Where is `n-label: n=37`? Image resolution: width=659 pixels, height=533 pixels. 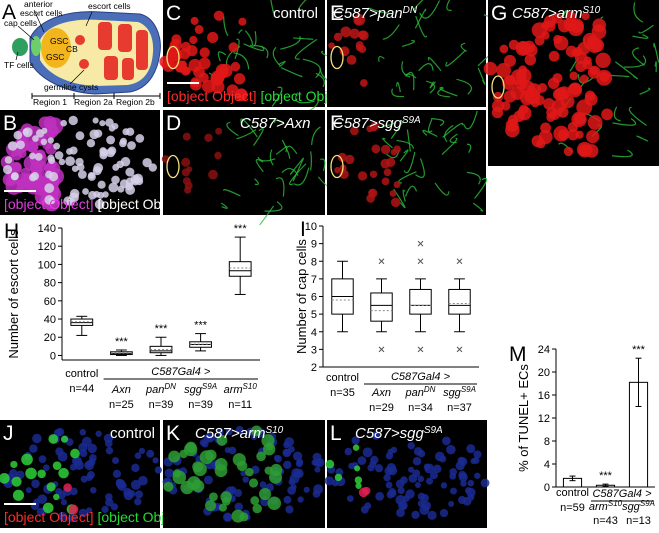 n-label: n=37 is located at coordinates (459, 408).